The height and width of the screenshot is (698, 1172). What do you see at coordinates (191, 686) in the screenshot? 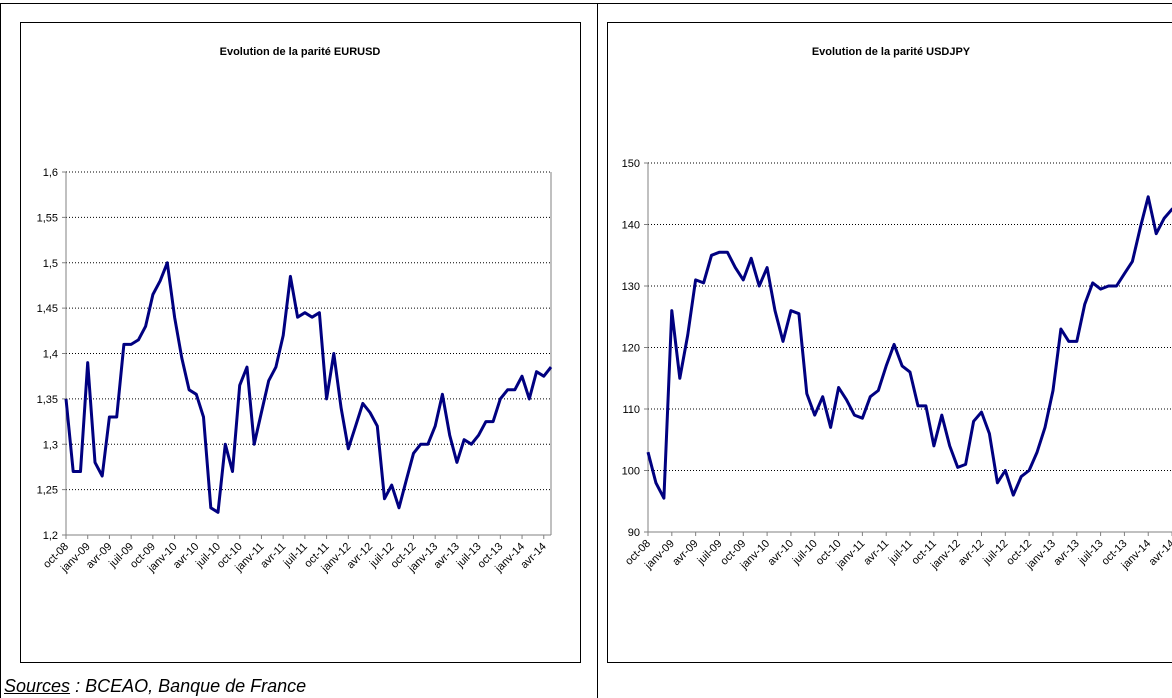
I see `source-text: : BCEAO, Banque de France` at bounding box center [191, 686].